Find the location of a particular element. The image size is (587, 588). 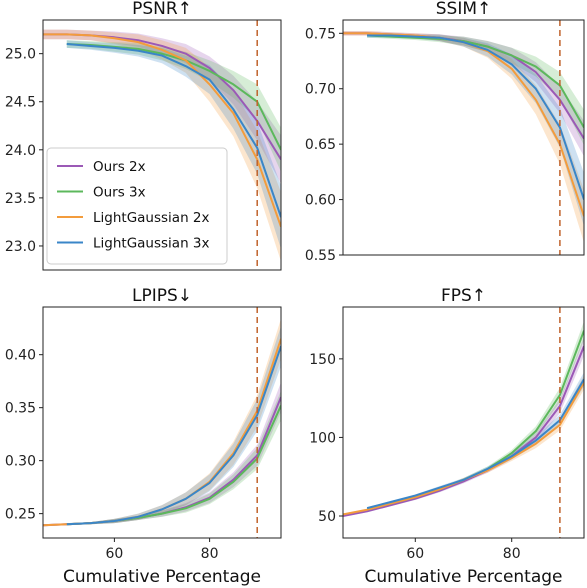

series-line-ours-3x is located at coordinates (475, 81).